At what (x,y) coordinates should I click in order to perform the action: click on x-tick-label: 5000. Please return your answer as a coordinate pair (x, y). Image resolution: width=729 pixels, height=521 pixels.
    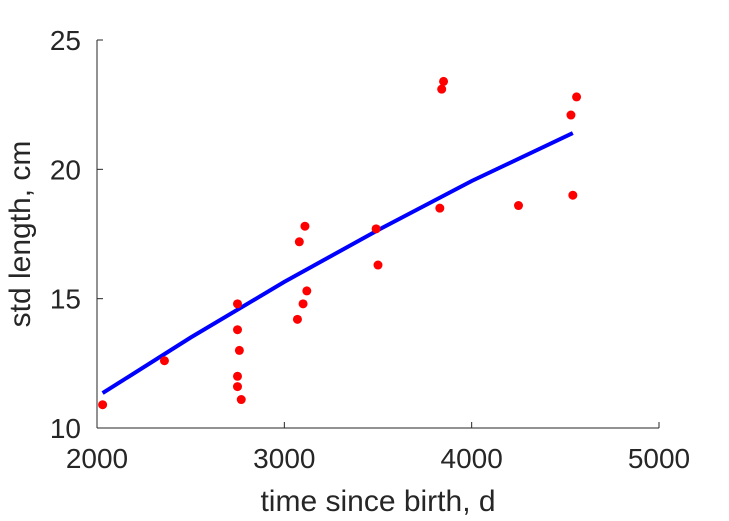
    Looking at the image, I should click on (659, 458).